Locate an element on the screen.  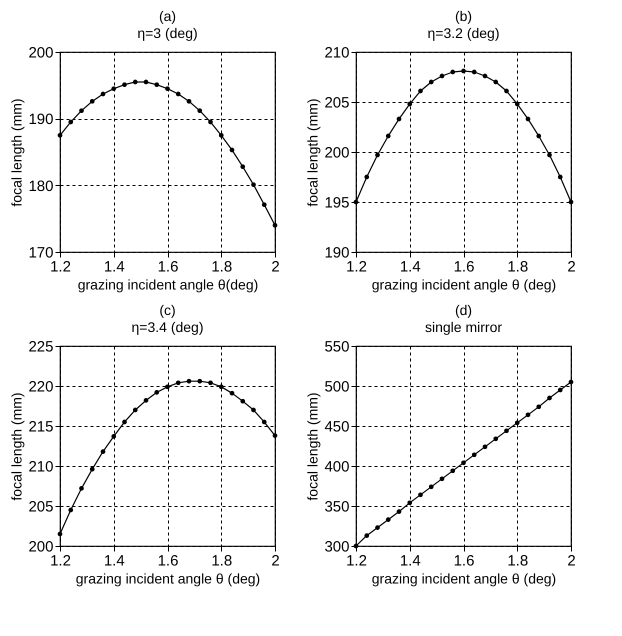
y-tick-label: 350 is located at coordinates (337, 507).